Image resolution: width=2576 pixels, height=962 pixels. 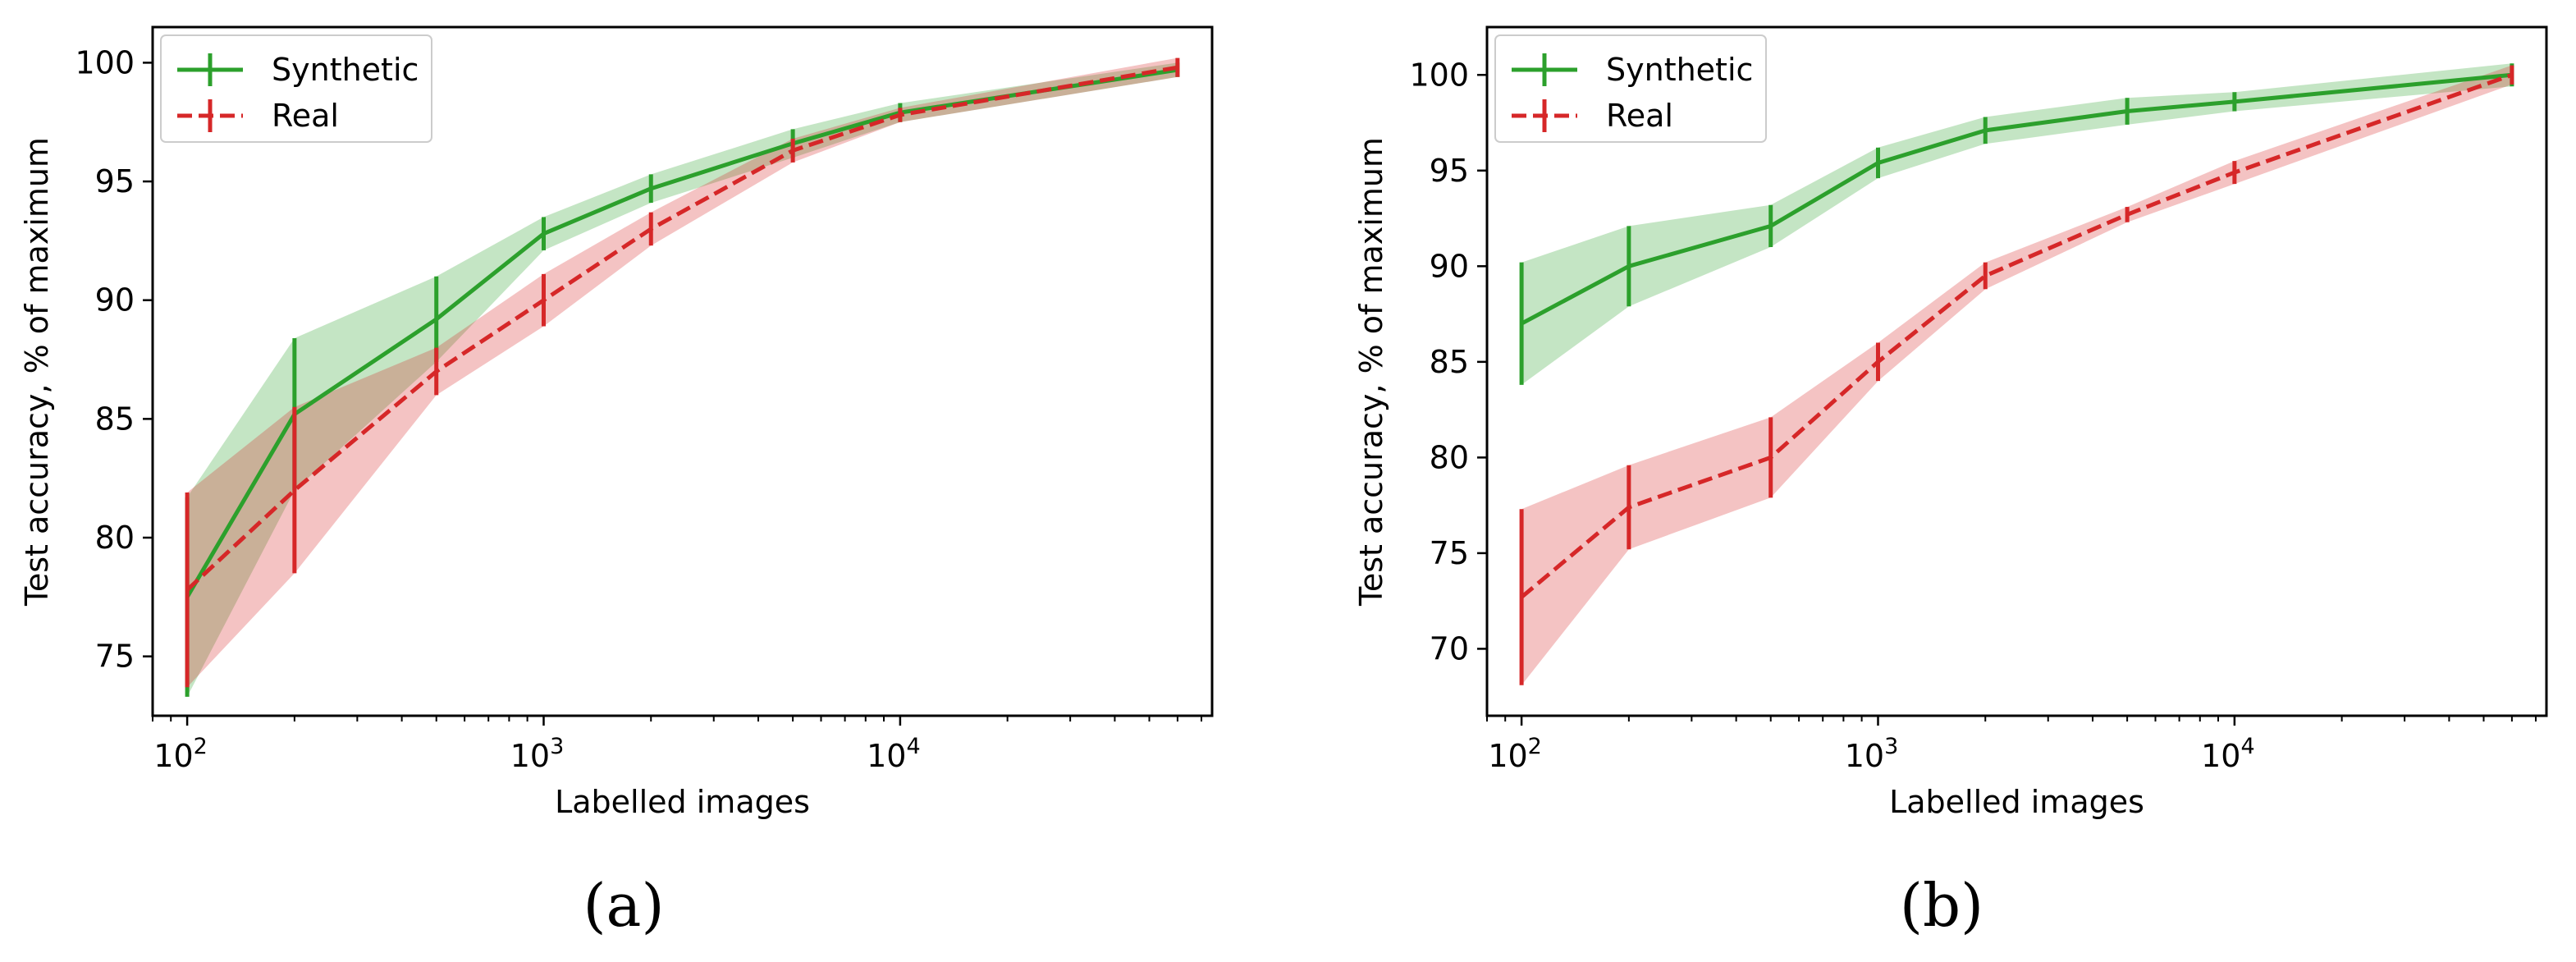 What do you see at coordinates (2016, 199) in the screenshot?
I see `series-line-synthetic` at bounding box center [2016, 199].